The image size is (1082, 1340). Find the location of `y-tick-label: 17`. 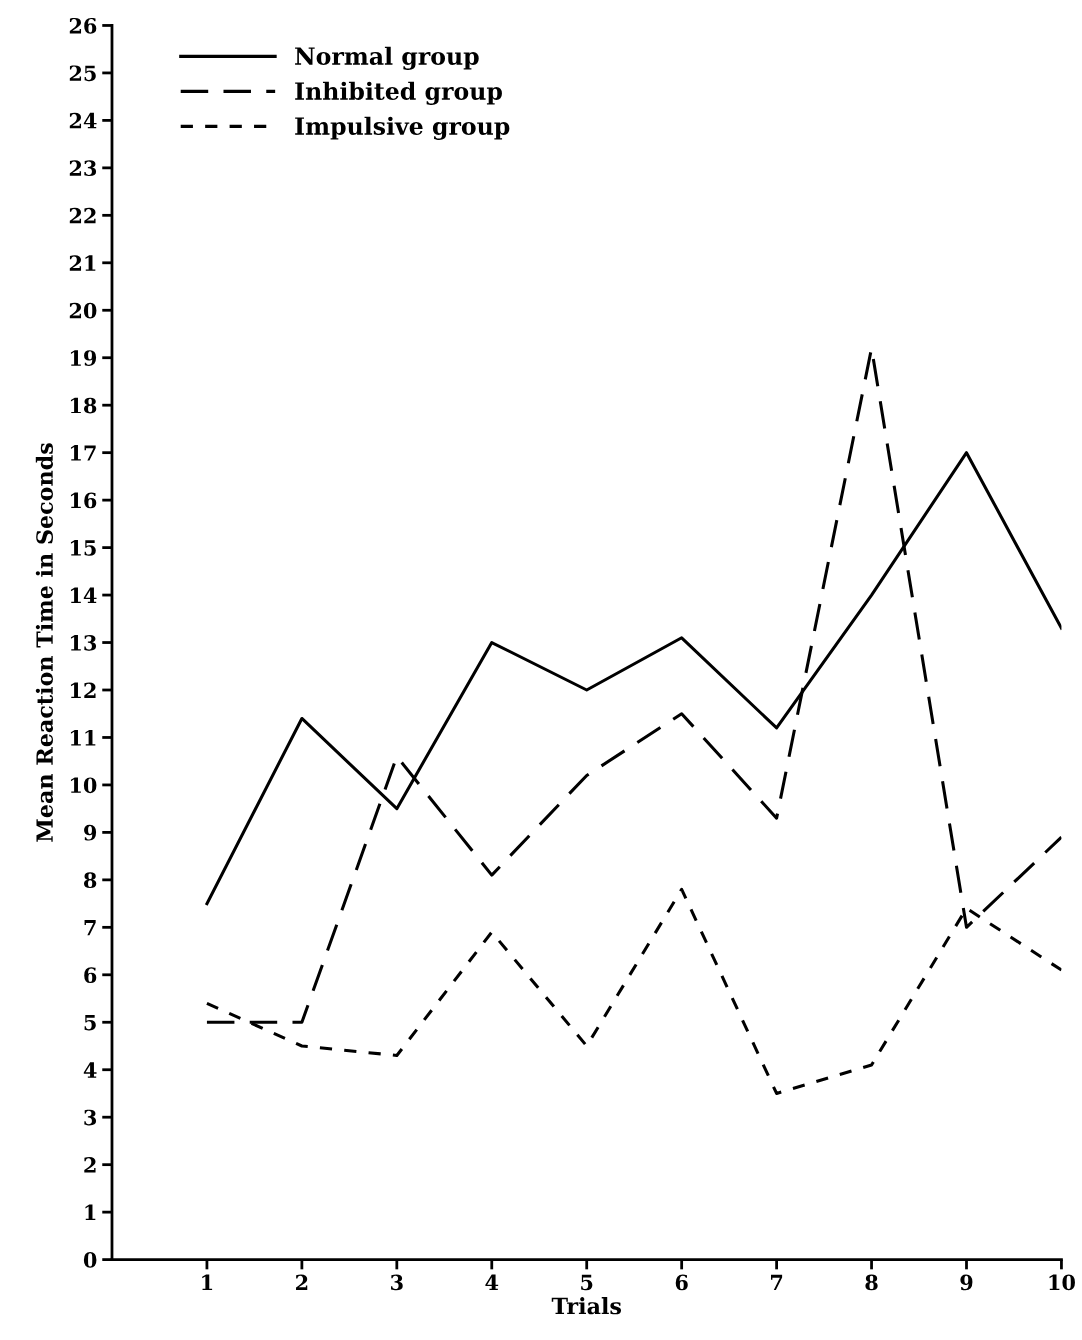

y-tick-label: 17 is located at coordinates (83, 453).